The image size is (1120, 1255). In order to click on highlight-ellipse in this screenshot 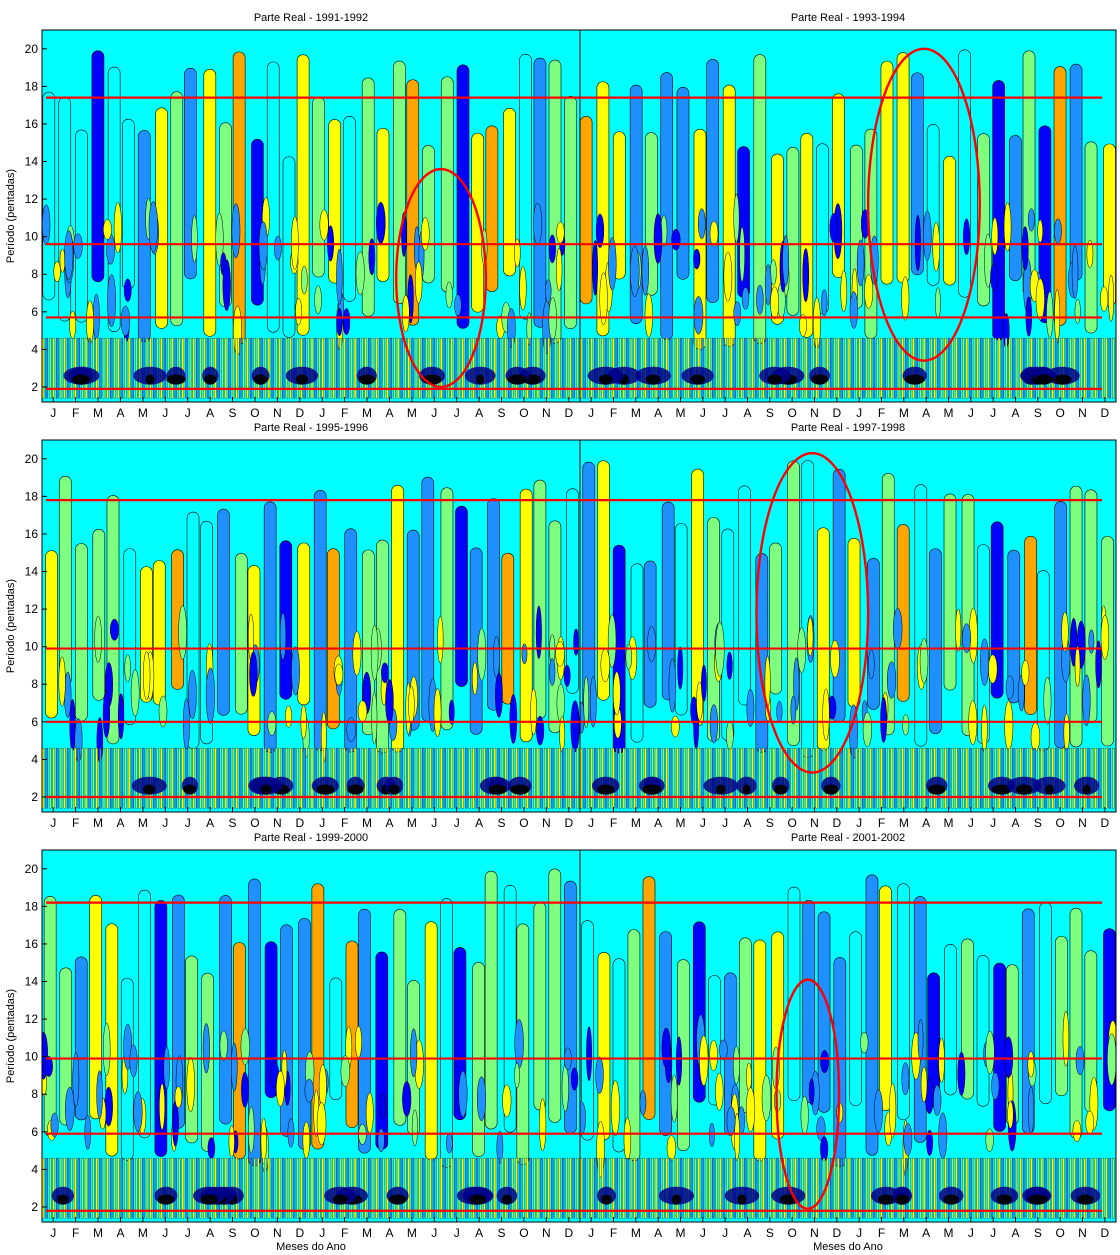, I will do `click(441, 278)`.